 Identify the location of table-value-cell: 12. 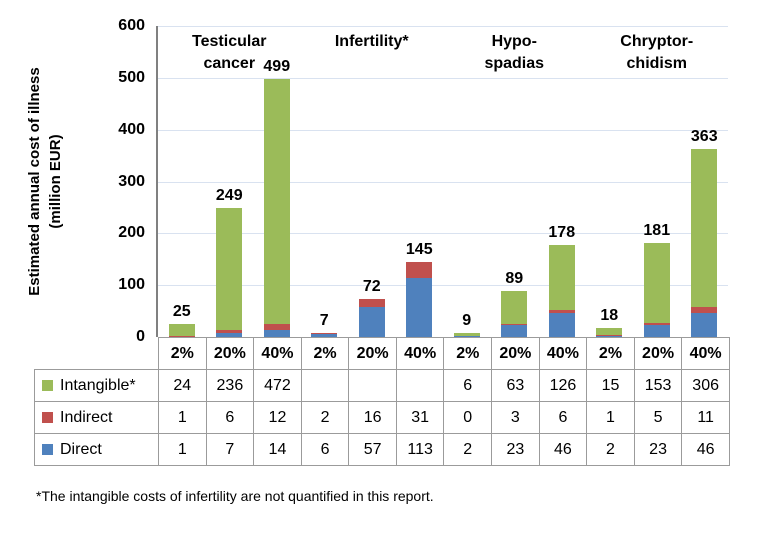
(277, 417).